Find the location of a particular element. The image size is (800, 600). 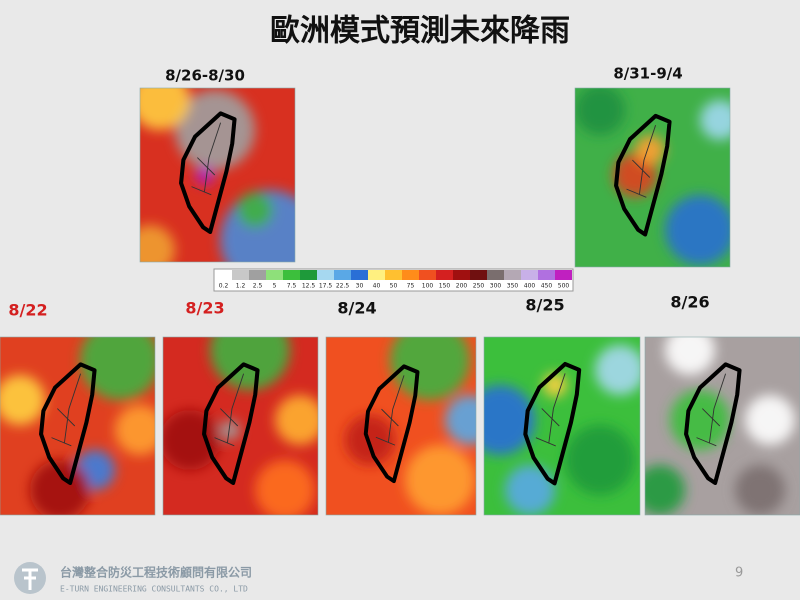

colorbar-tick-label: 2.5 is located at coordinates (258, 286).